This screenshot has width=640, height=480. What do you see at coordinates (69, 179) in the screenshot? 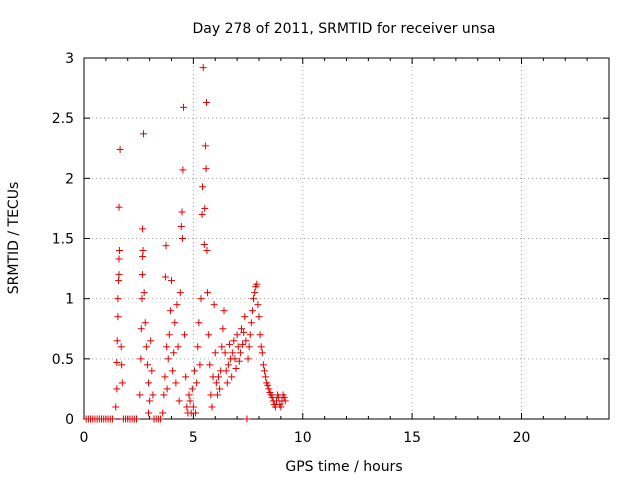
I see `y-tick-label: 2` at bounding box center [69, 179].